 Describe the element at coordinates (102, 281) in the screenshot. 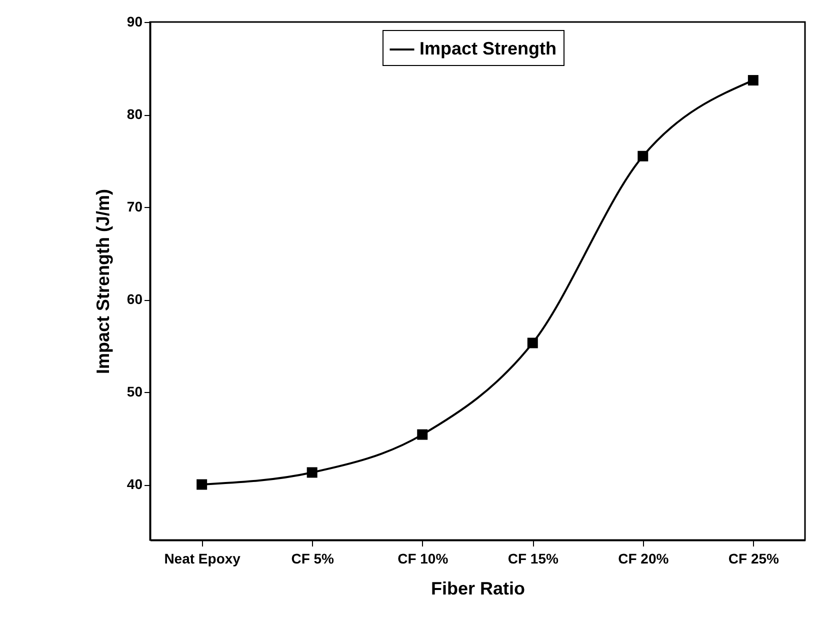

I see `y-axis-title: Impact Strength (J/m)` at that location.